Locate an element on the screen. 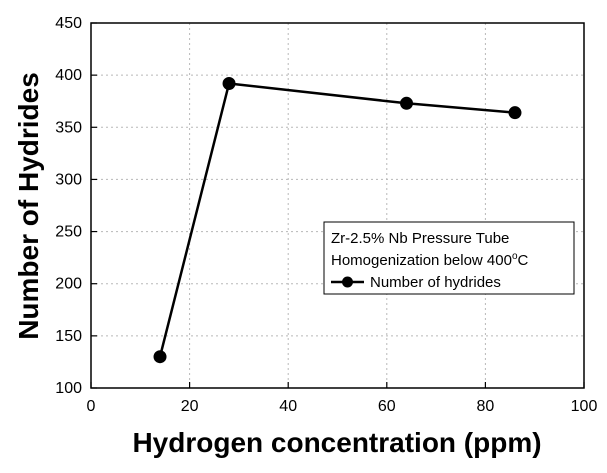 This screenshot has height=473, width=607. legend-line-2: Homogenization below 400oC is located at coordinates (430, 260).